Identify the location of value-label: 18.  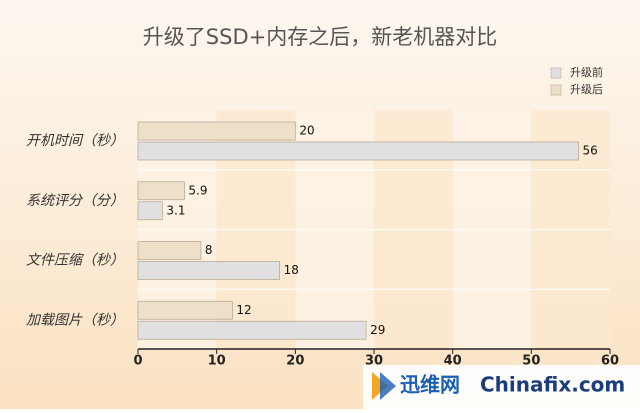
(291, 270).